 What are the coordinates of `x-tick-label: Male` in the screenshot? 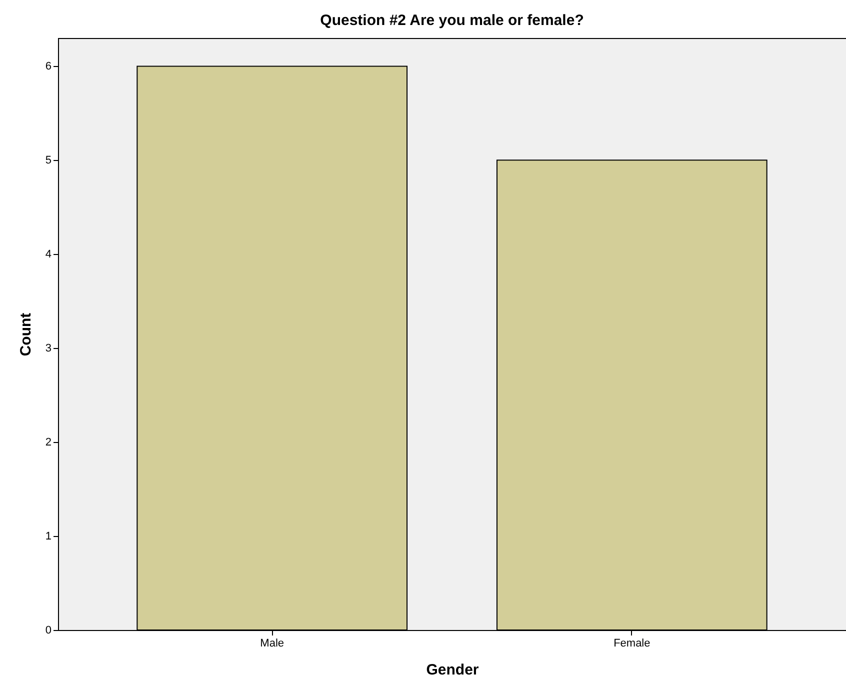 It's located at (272, 644).